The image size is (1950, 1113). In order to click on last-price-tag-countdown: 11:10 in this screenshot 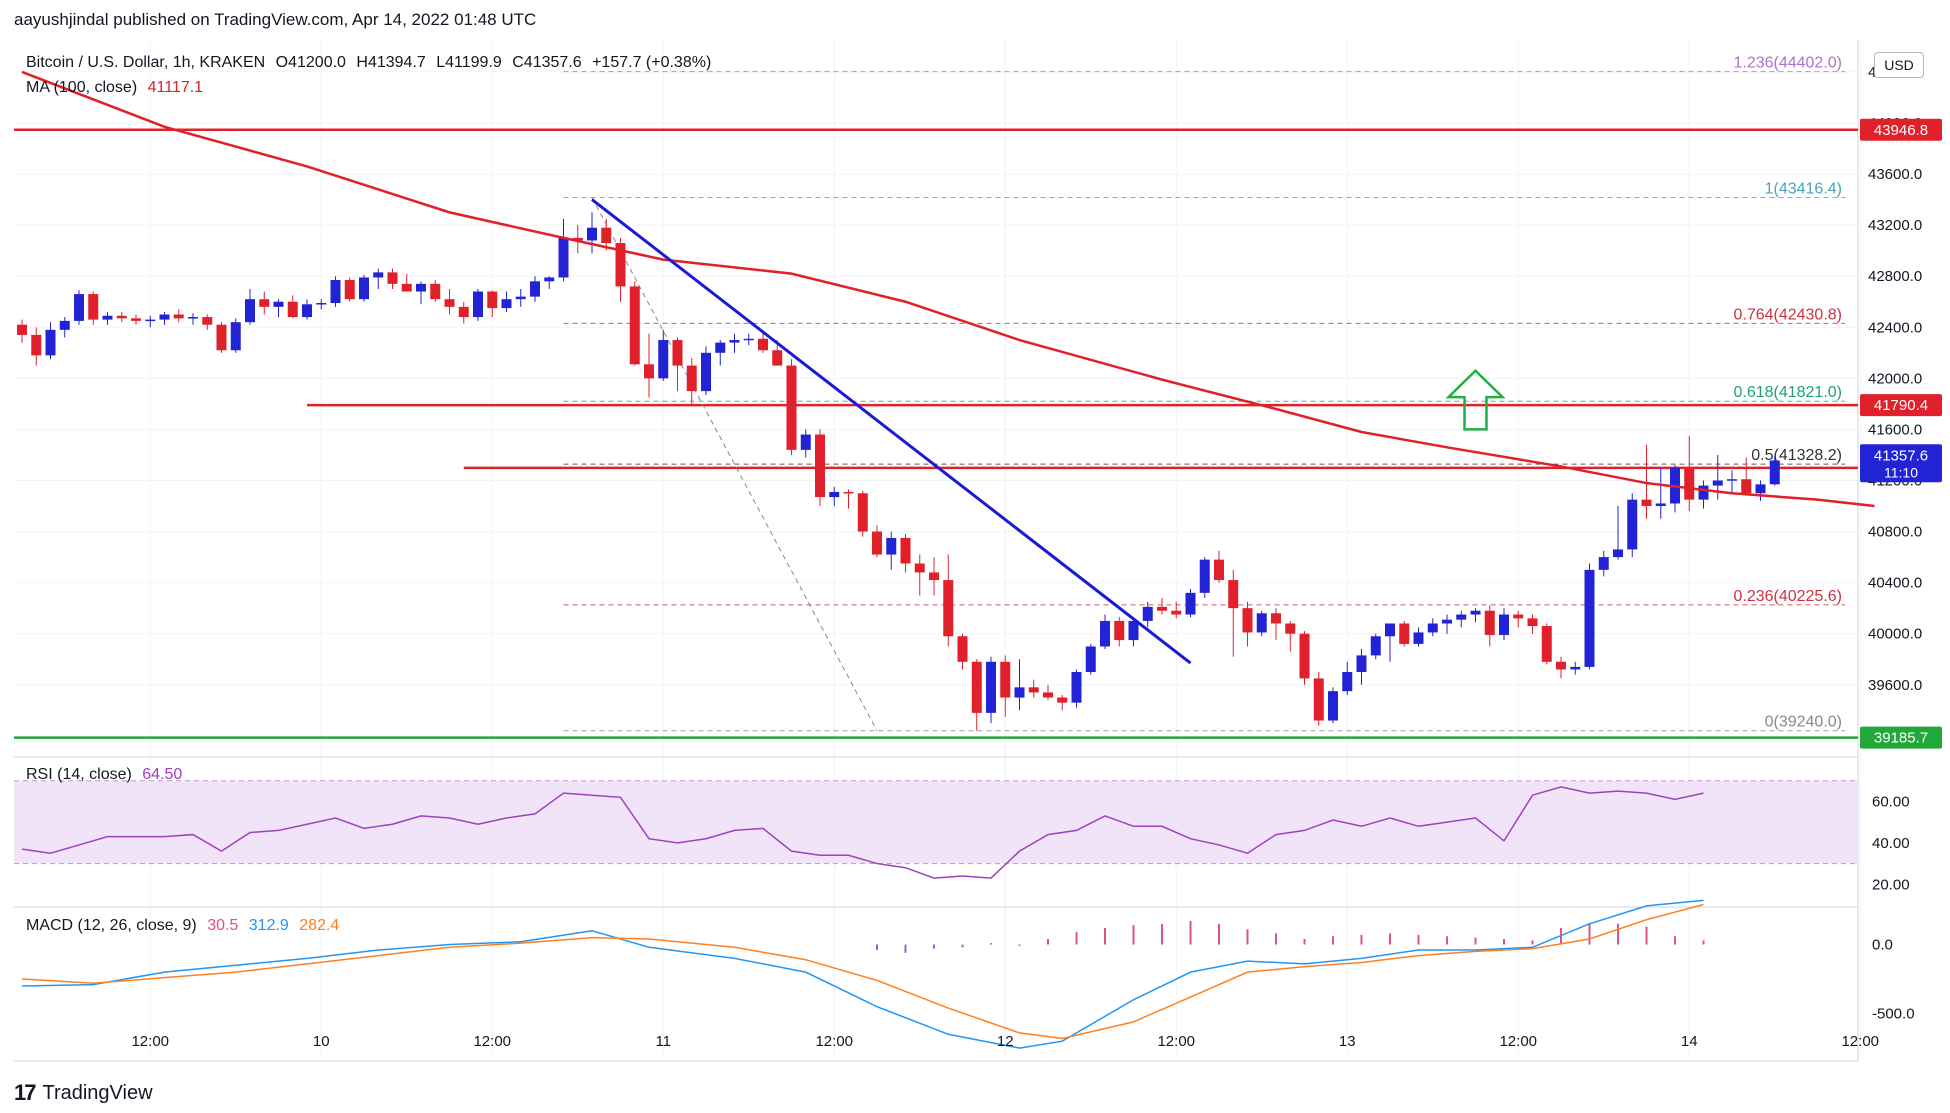, I will do `click(1901, 472)`.